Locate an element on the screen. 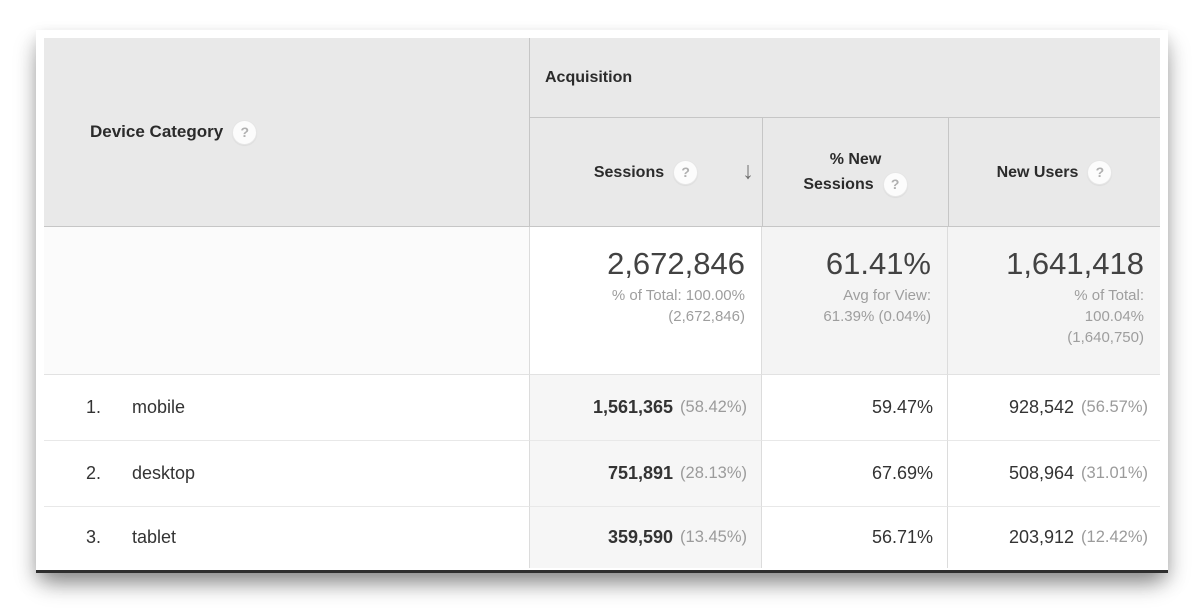 The height and width of the screenshot is (613, 1200). new-sessions-value: 59.47% is located at coordinates (902, 407).